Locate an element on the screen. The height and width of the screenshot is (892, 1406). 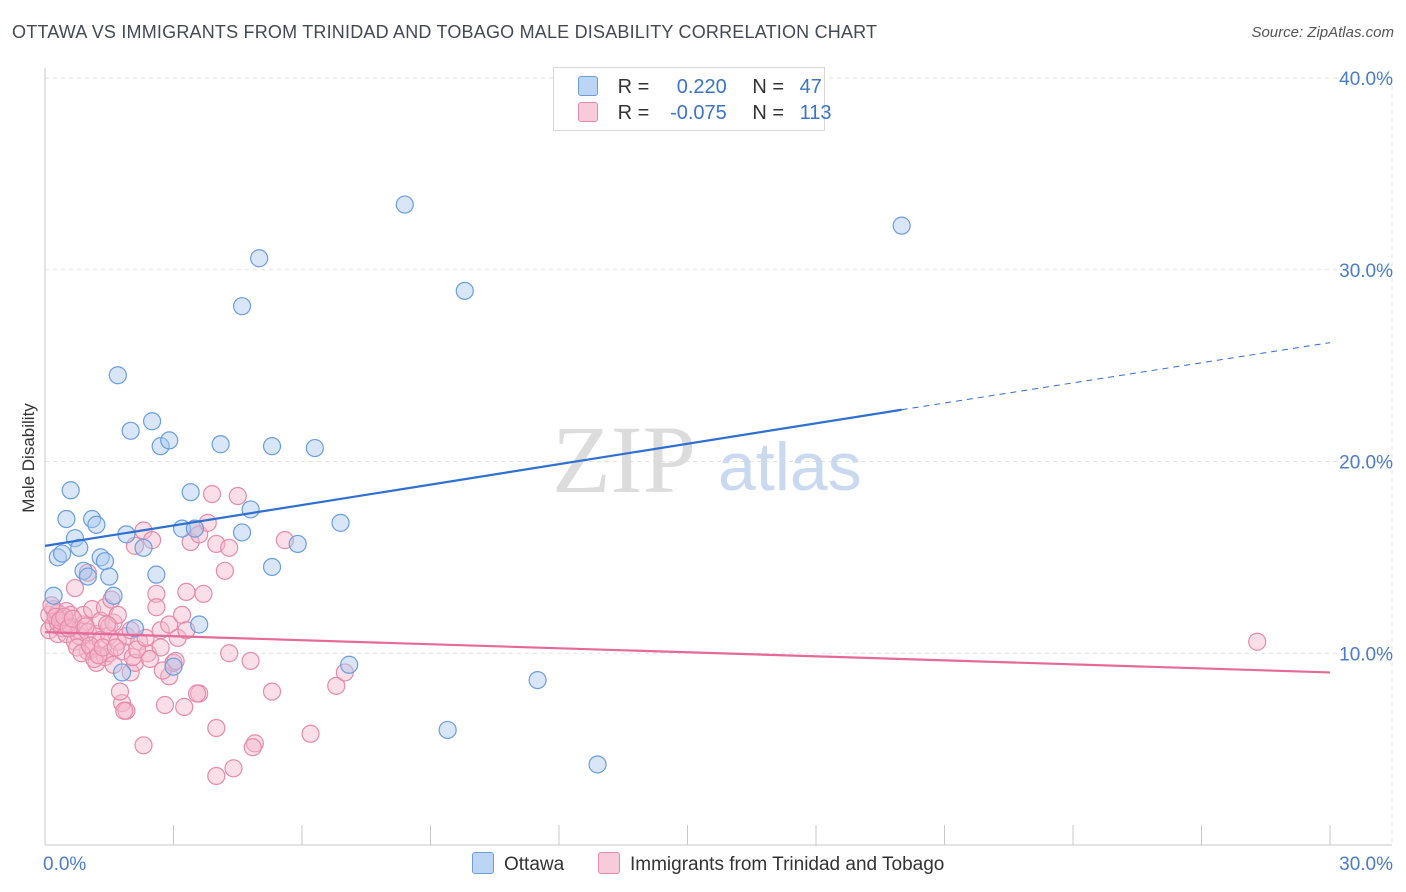
y-tick-label-10: 10.0% is located at coordinates (1366, 654).